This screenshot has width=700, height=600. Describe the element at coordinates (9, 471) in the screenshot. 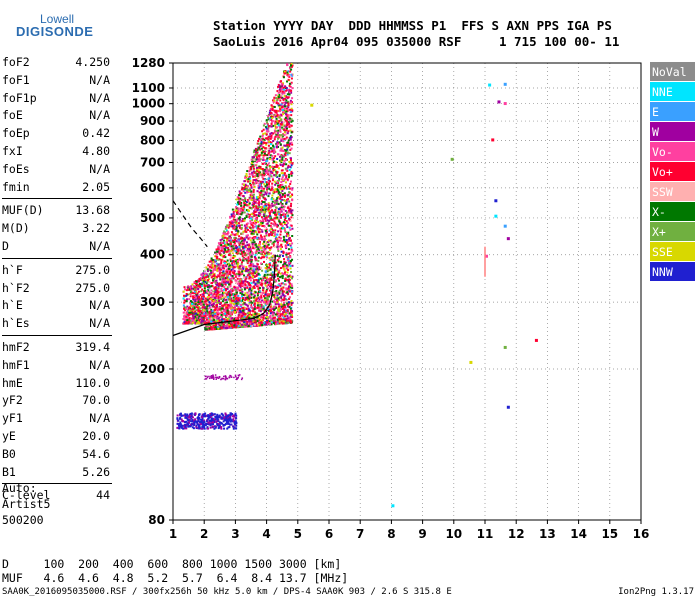

I see `param-key: B1` at that location.